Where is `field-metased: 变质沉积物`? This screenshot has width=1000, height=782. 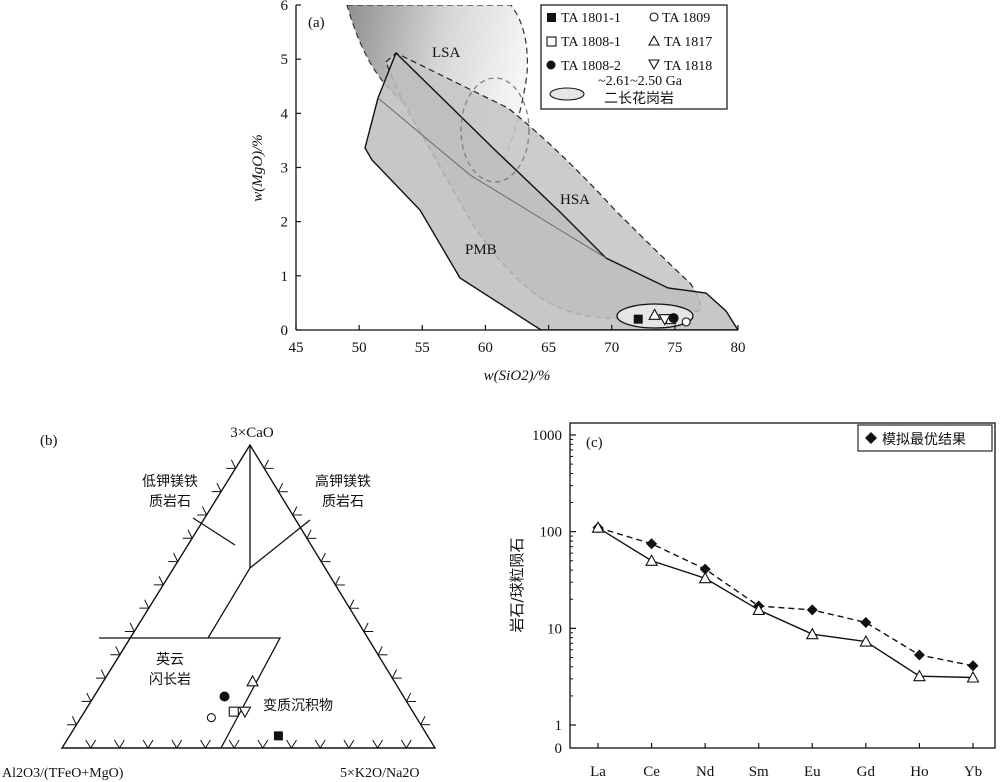 field-metased: 变质沉积物 is located at coordinates (298, 706).